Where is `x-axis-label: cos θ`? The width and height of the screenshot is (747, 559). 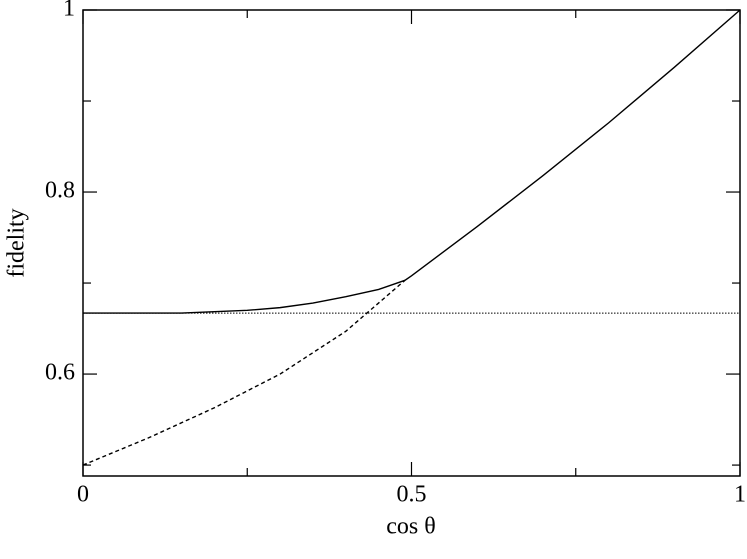 x-axis-label: cos θ is located at coordinates (411, 527).